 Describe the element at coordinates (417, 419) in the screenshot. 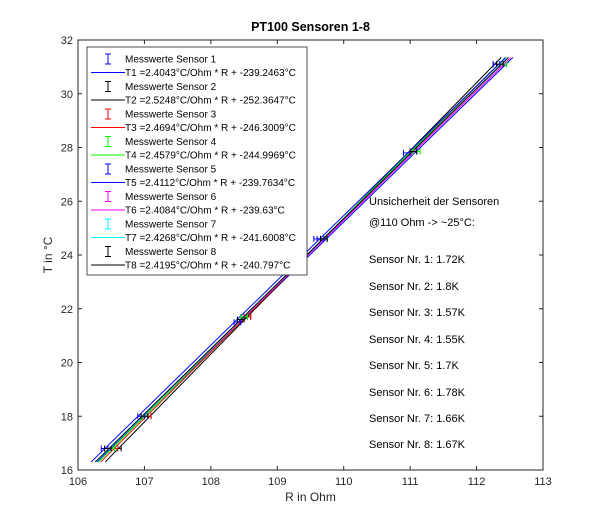

I see `annotation-line: Sensor Nr. 7: 1.66K` at that location.